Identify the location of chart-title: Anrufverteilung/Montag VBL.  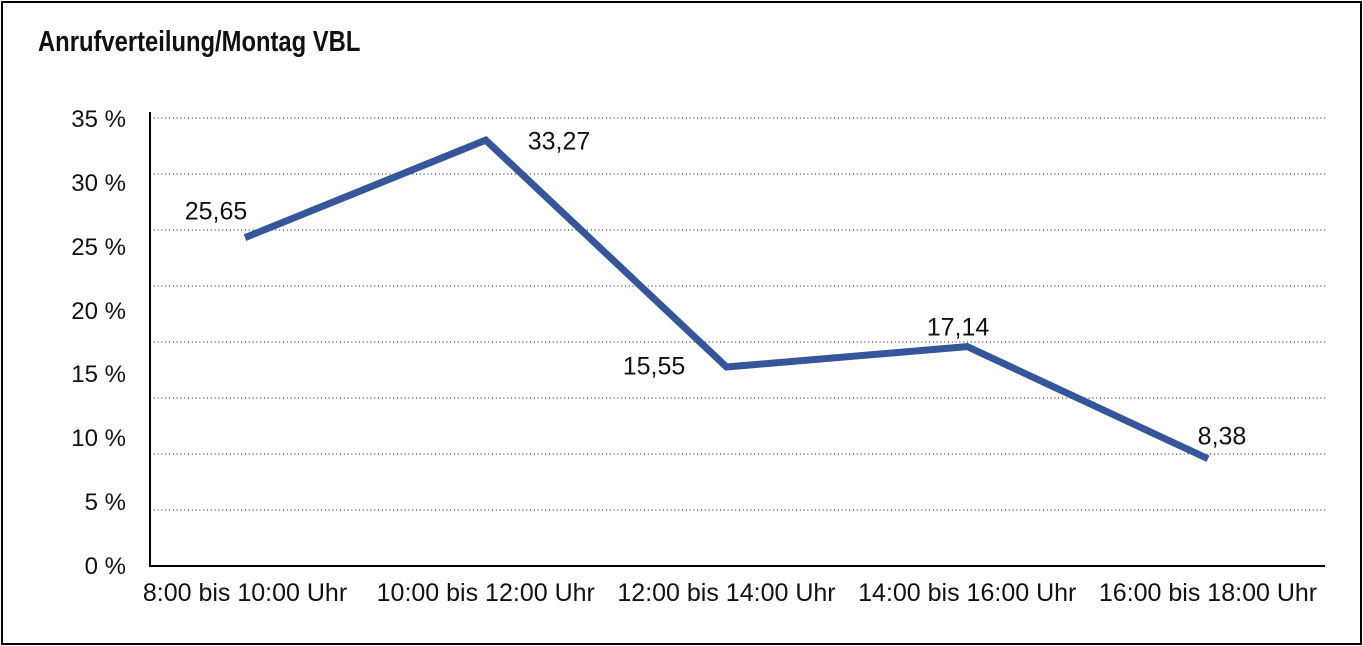
(199, 42).